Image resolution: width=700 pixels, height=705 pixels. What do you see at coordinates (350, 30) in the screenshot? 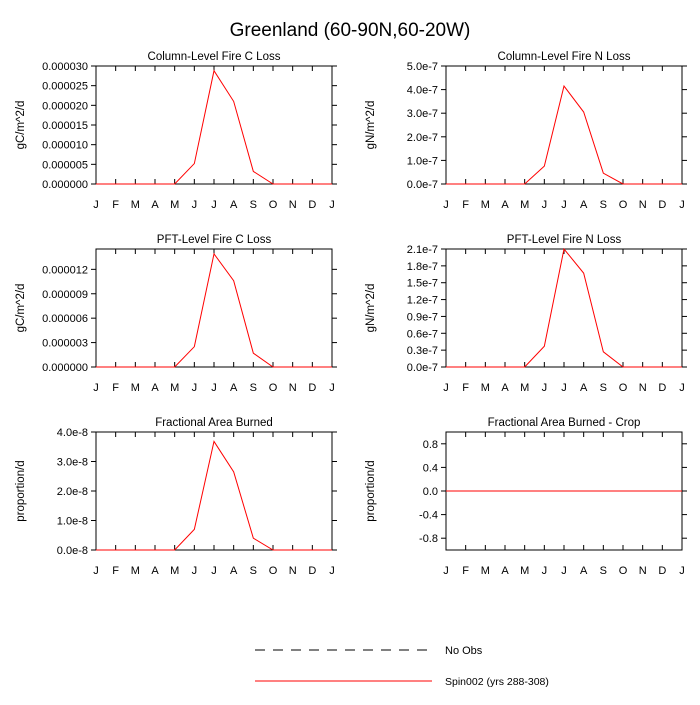
I see `page-title: Greenland (60-90N,60-20W)` at bounding box center [350, 30].